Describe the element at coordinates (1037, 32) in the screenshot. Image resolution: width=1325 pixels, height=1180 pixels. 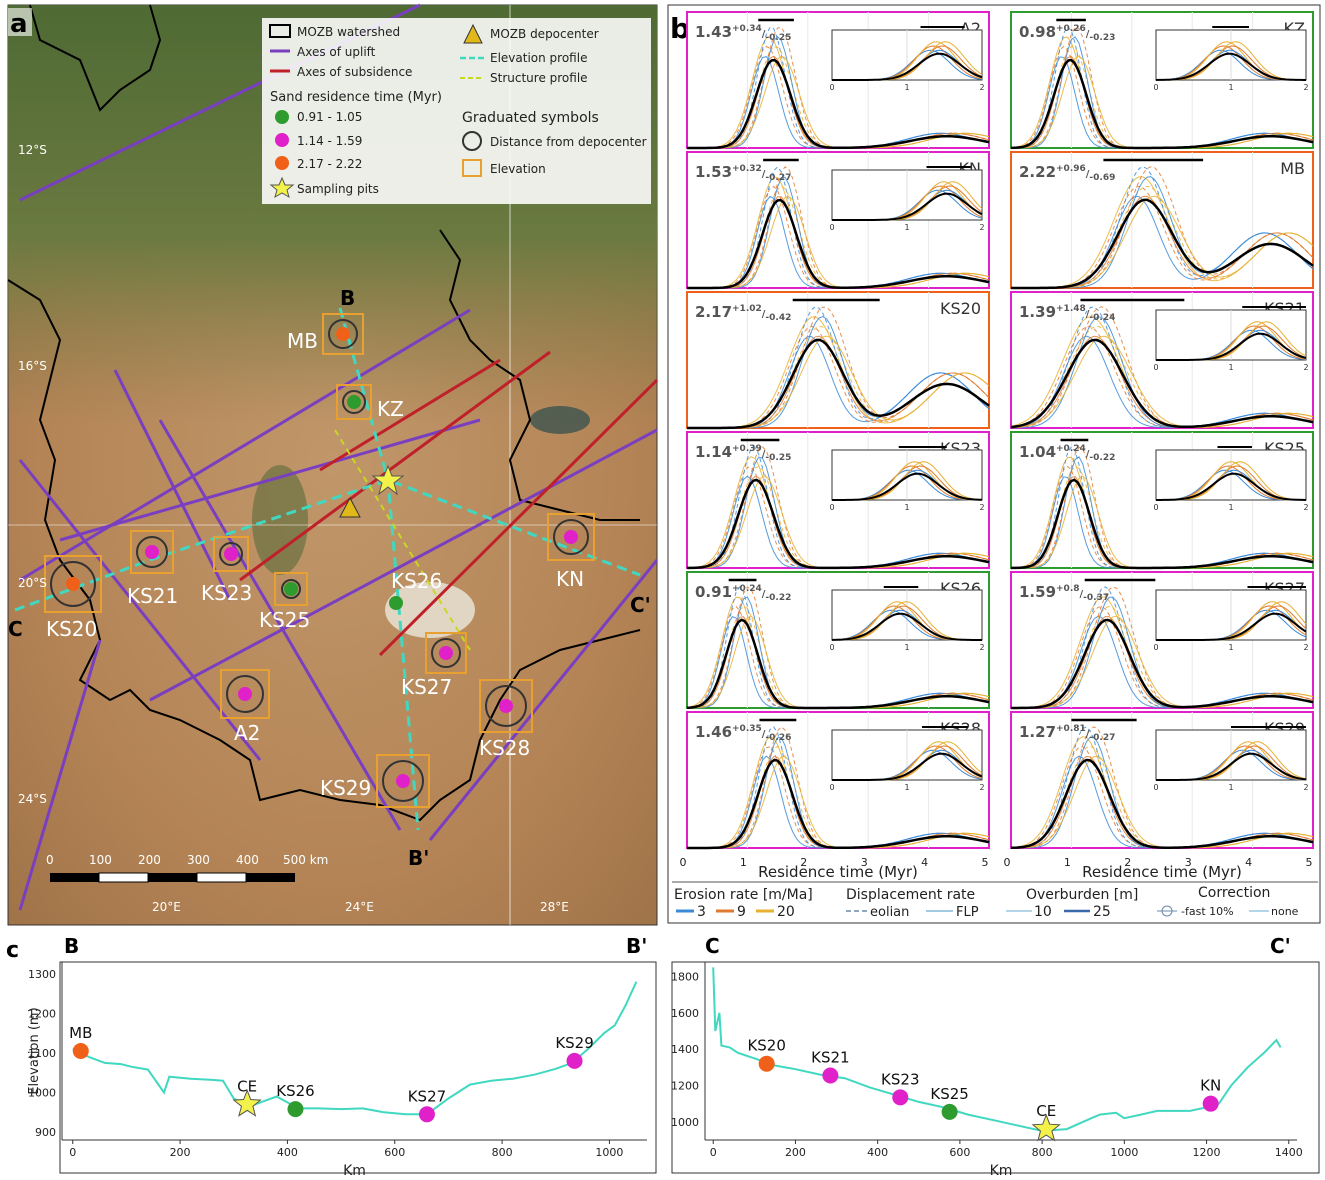
I see `value-main: 0.98` at that location.